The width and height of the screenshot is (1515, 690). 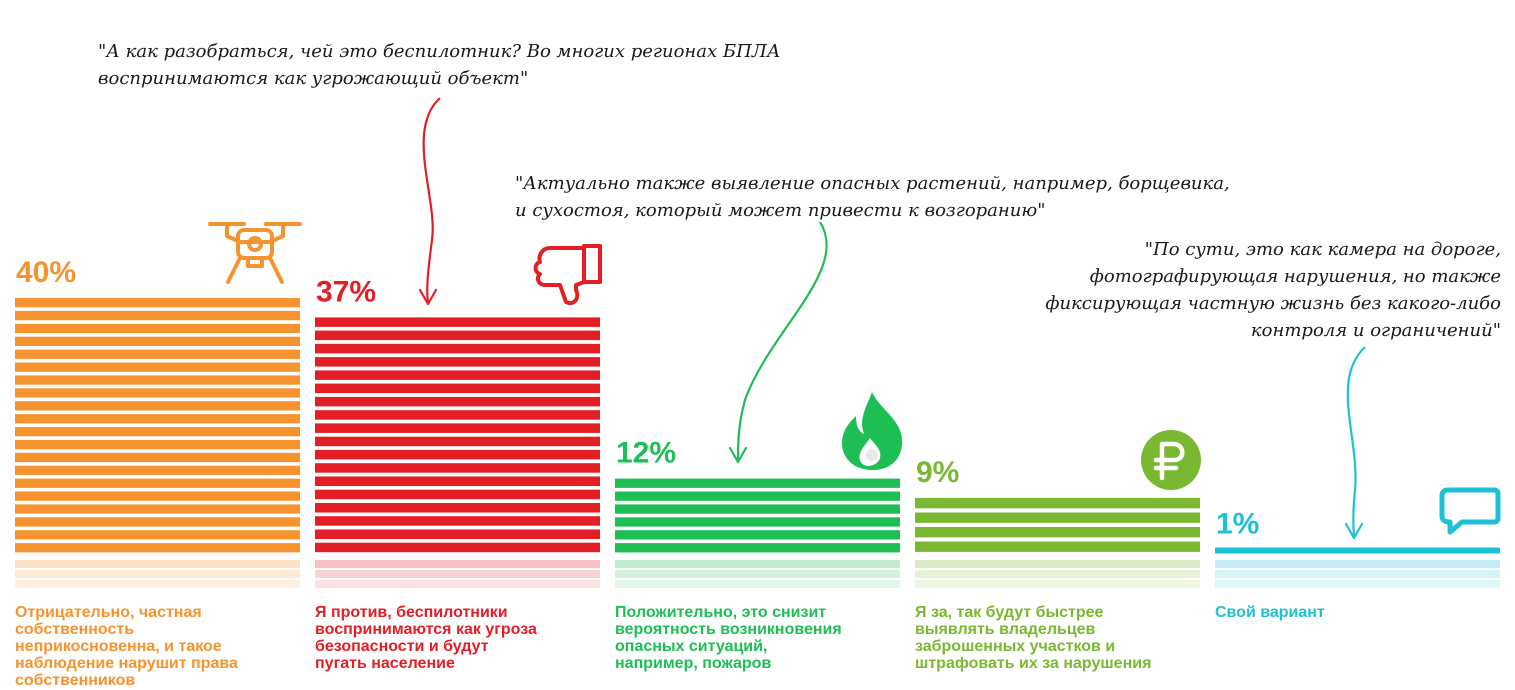 I want to click on chat-icon, so click(x=1470, y=511).